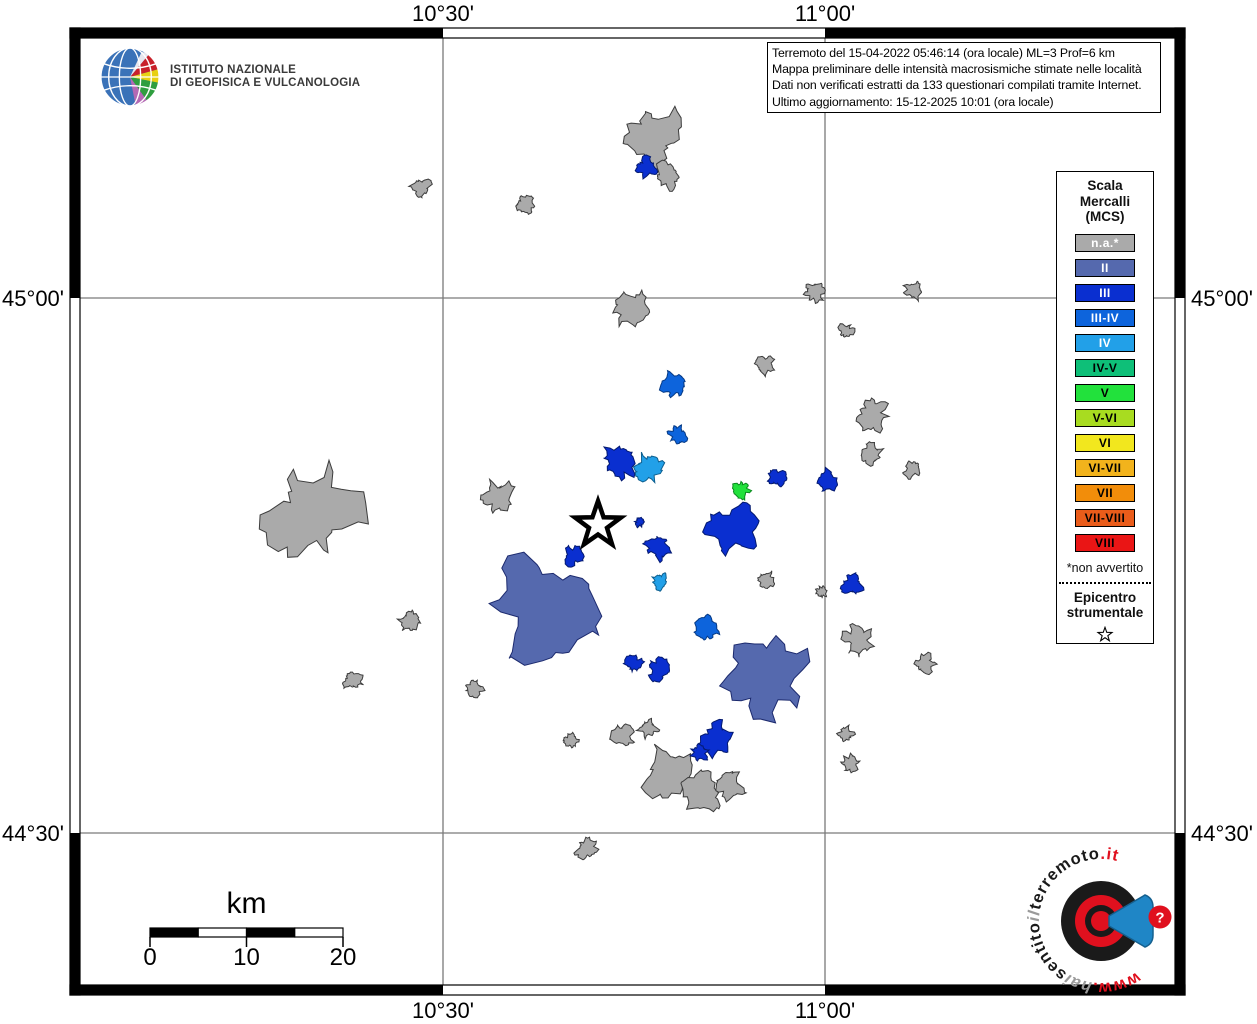 The width and height of the screenshot is (1257, 1024). What do you see at coordinates (33, 298) in the screenshot?
I see `lat-label-left: 45°00'` at bounding box center [33, 298].